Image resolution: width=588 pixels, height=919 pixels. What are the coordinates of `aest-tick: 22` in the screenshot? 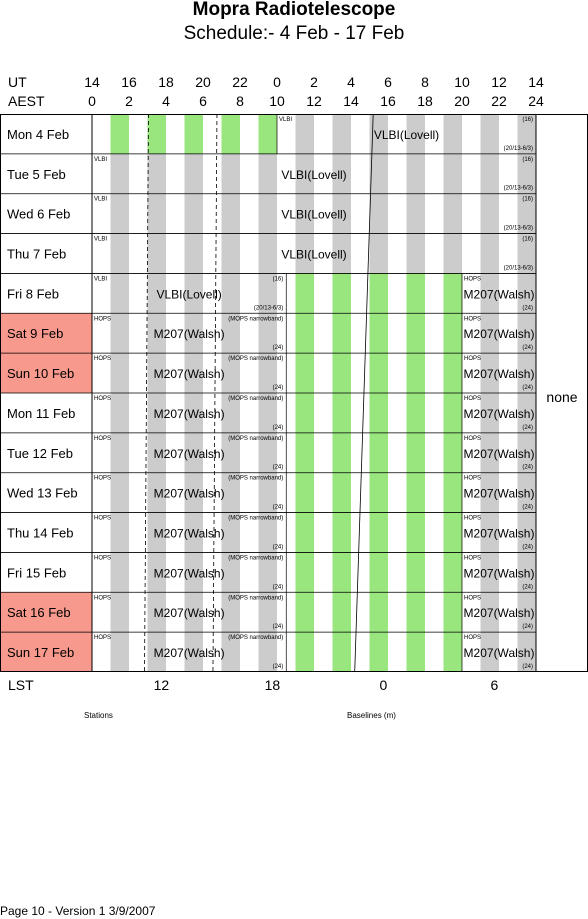 It's located at (499, 101).